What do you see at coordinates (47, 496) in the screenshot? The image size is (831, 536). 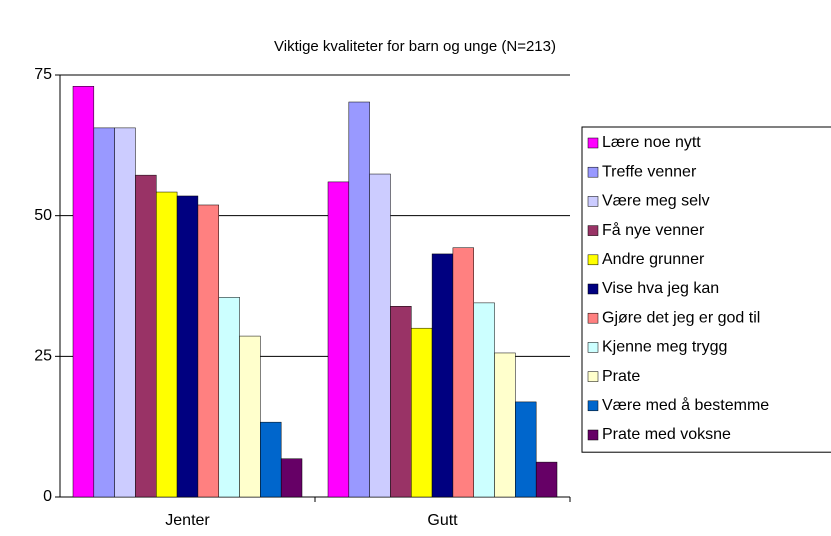 I see `y-tick-label: 0` at bounding box center [47, 496].